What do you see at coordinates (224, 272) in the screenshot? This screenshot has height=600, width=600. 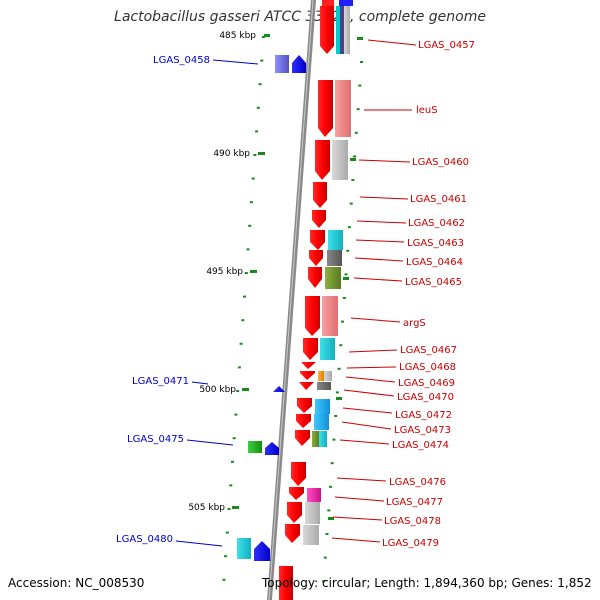 I see `tick-label-495: 495 kbp` at bounding box center [224, 272].